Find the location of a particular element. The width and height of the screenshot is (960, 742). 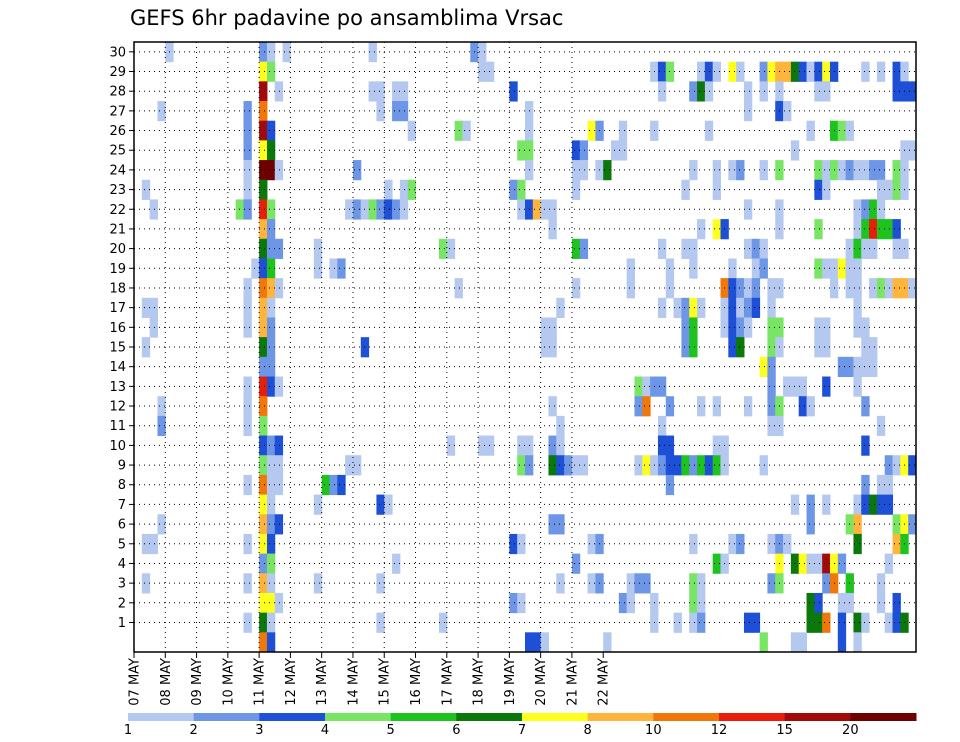

x-tick-label: 20 MAY is located at coordinates (541, 682).